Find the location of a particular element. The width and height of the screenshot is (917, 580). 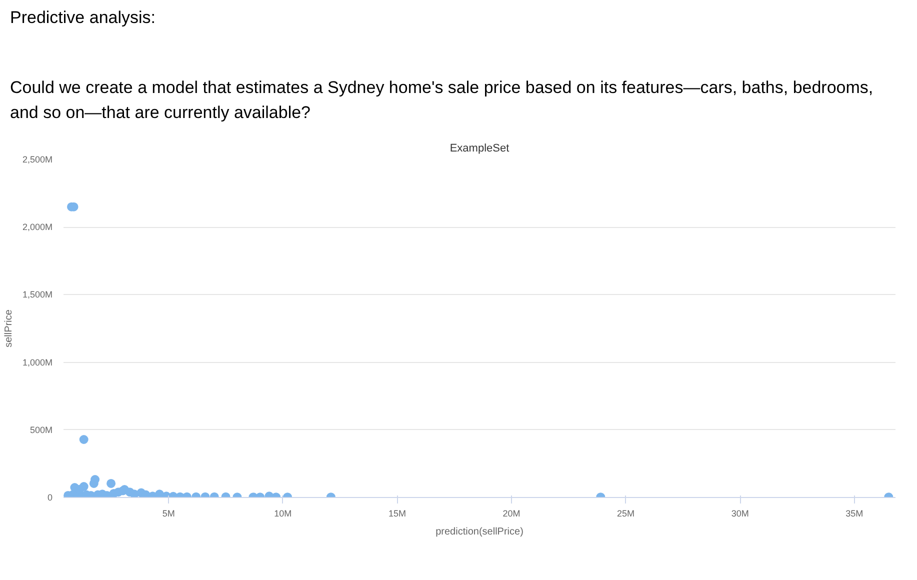

y-axis-title: sellPrice is located at coordinates (8, 328).